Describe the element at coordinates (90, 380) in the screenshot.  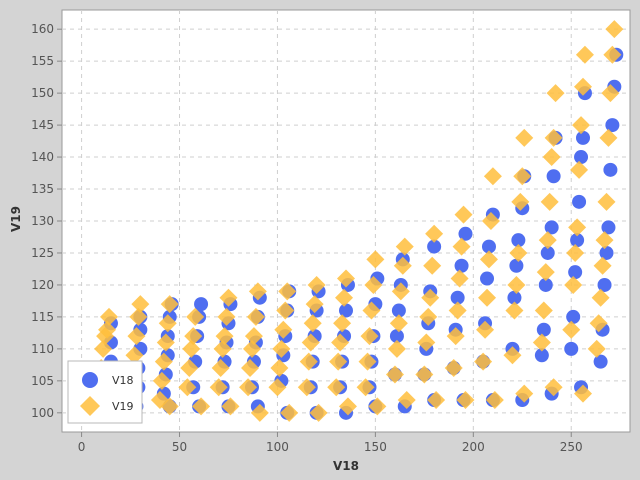
I see `legend-marker-v18` at that location.